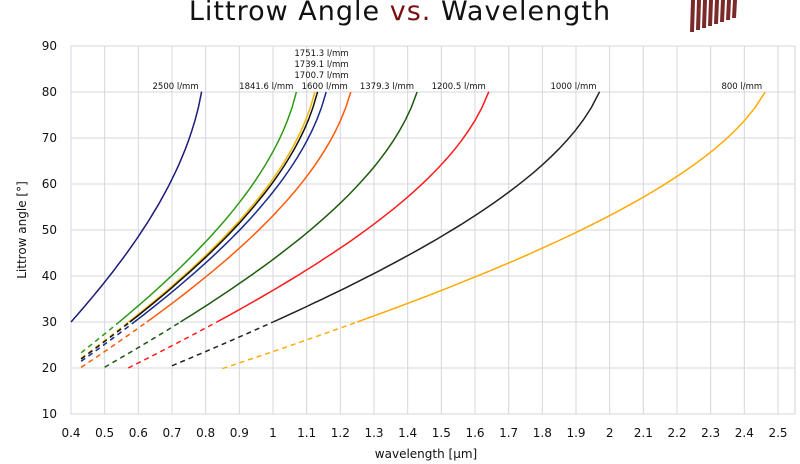 The image size is (800, 464). I want to click on series-label: 1751.3 l/mm, so click(321, 54).